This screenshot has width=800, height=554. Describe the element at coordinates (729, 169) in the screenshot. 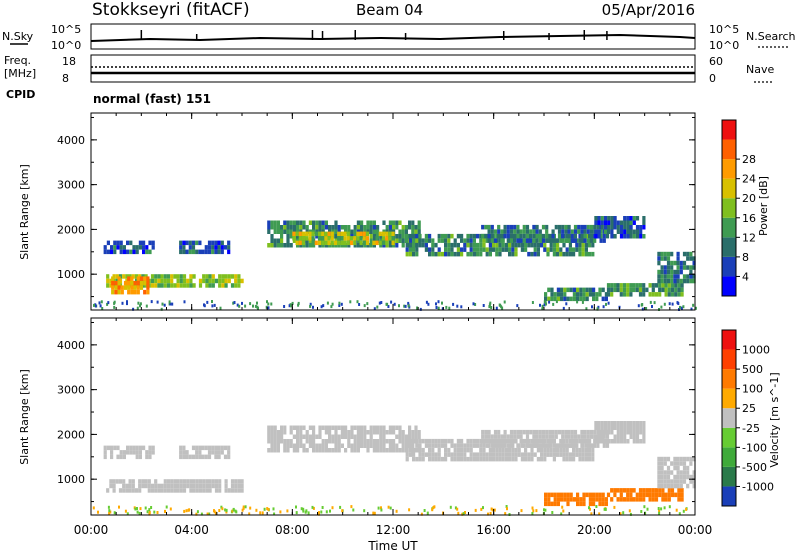

I see `power-colorbar-segment` at that location.